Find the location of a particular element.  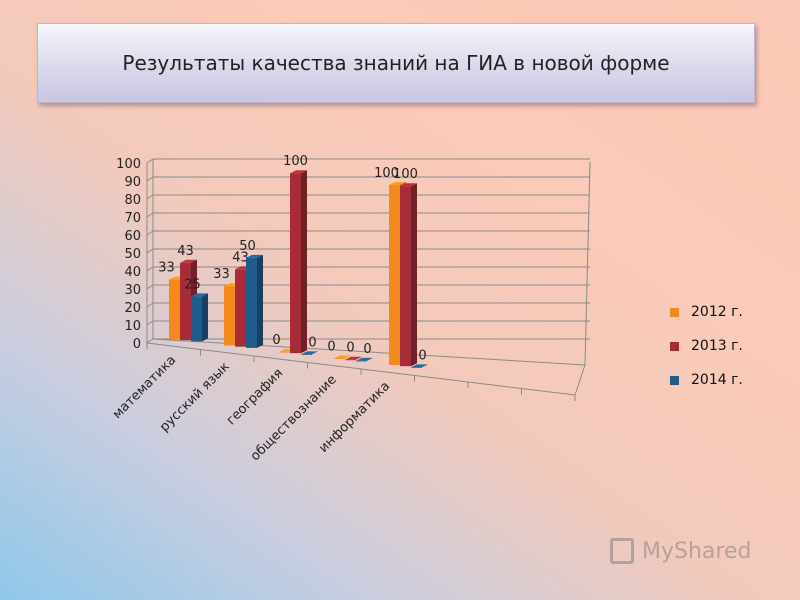

legend: 2012 г. 2013 г. 2014 г. is located at coordinates (706, 346).